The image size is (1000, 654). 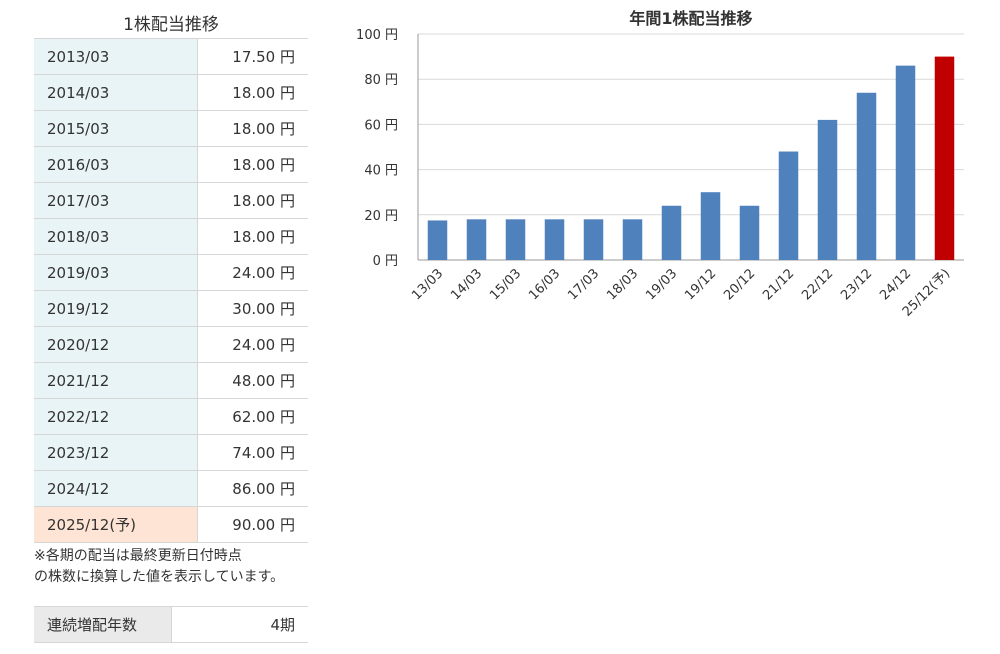 I want to click on table-row: 2019/12 30.00 円, so click(x=171, y=308).